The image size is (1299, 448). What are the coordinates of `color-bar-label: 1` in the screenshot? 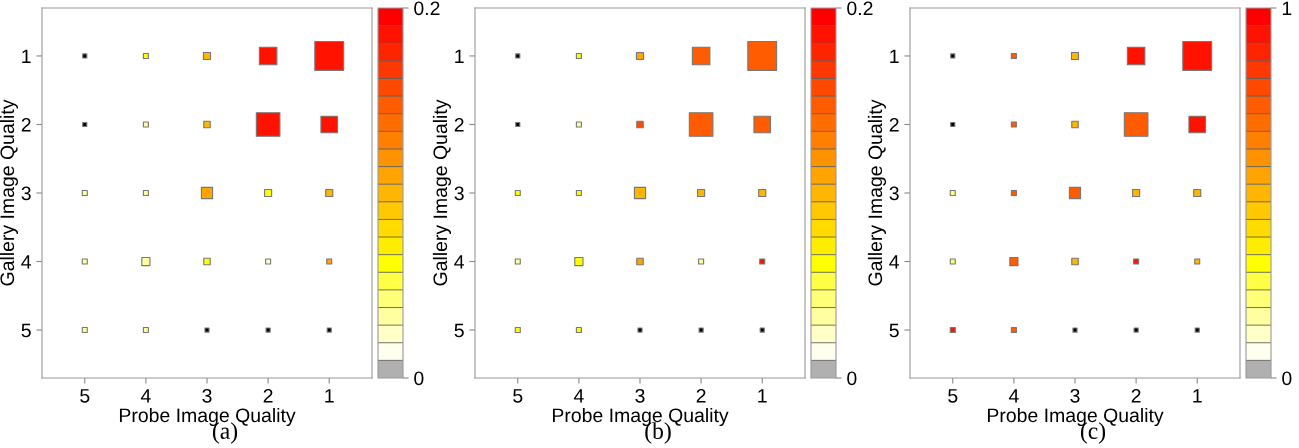 It's located at (1287, 8).